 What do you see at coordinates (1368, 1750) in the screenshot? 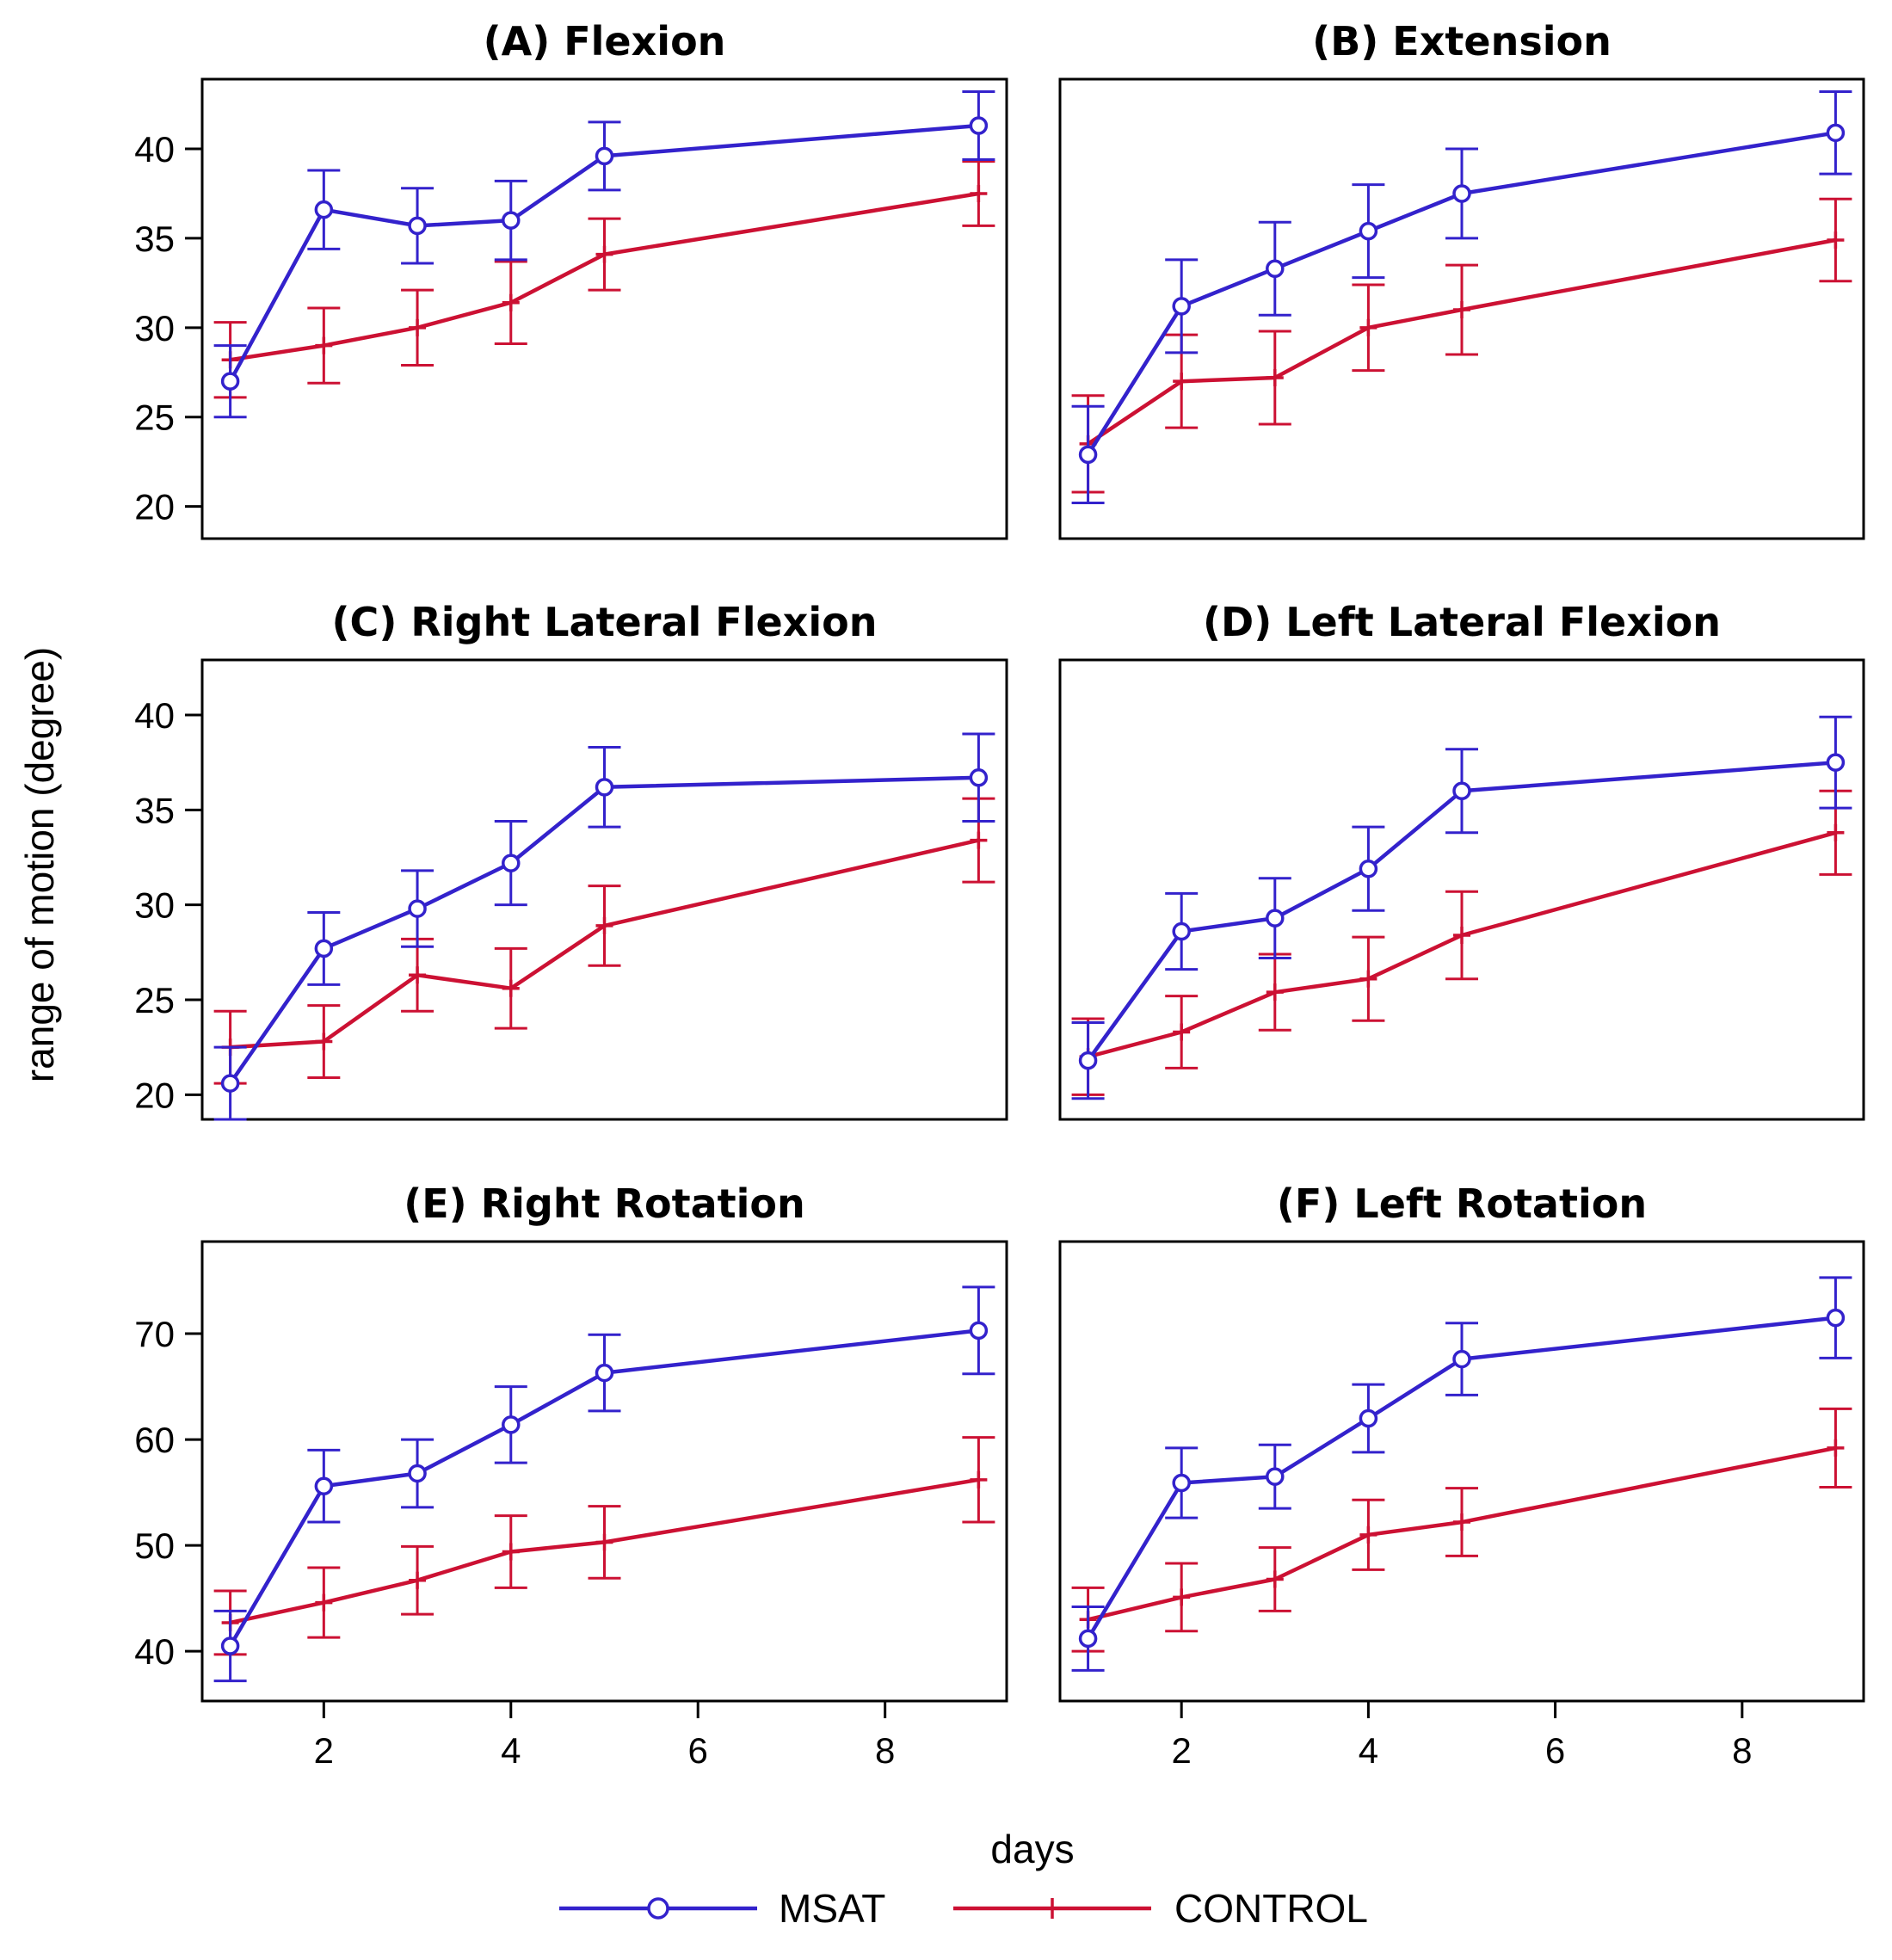
I see `x-tick-label: 4` at bounding box center [1368, 1750].